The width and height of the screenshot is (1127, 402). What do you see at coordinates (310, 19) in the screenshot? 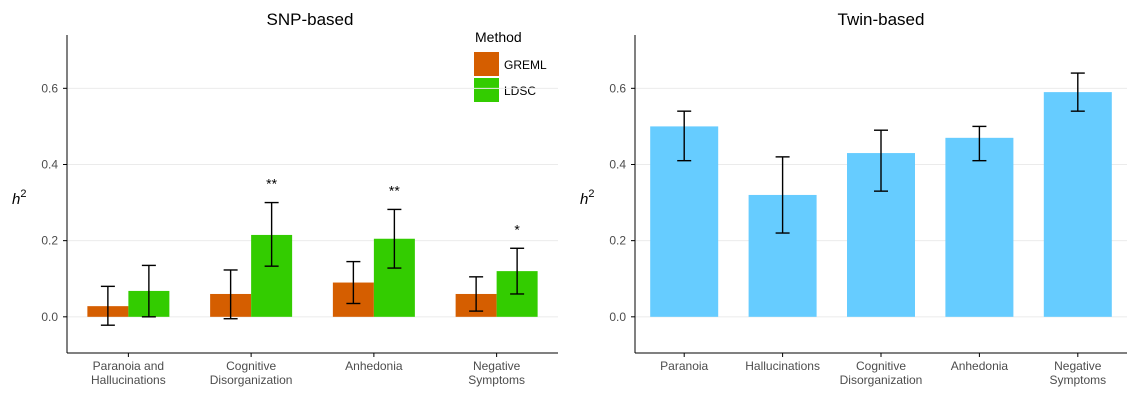
I see `chart-title: SNP-based` at bounding box center [310, 19].